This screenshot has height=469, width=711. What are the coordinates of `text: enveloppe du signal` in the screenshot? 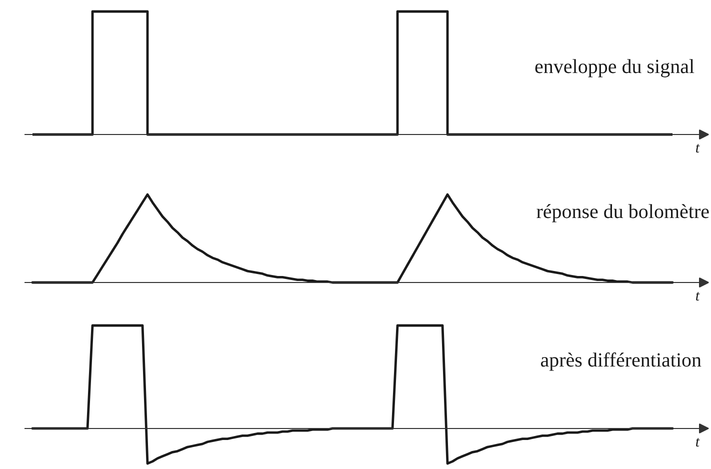 It's located at (614, 67).